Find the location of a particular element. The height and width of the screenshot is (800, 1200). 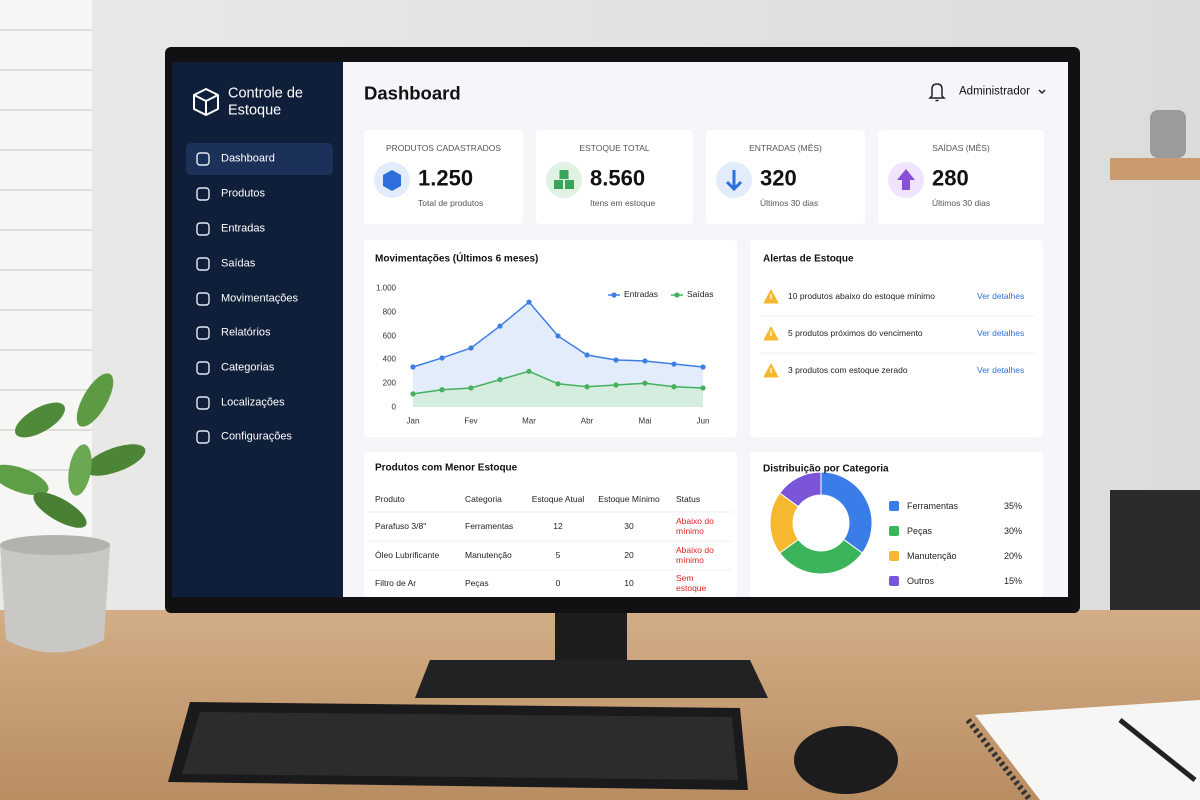

nav-item: Categorias is located at coordinates (248, 367).